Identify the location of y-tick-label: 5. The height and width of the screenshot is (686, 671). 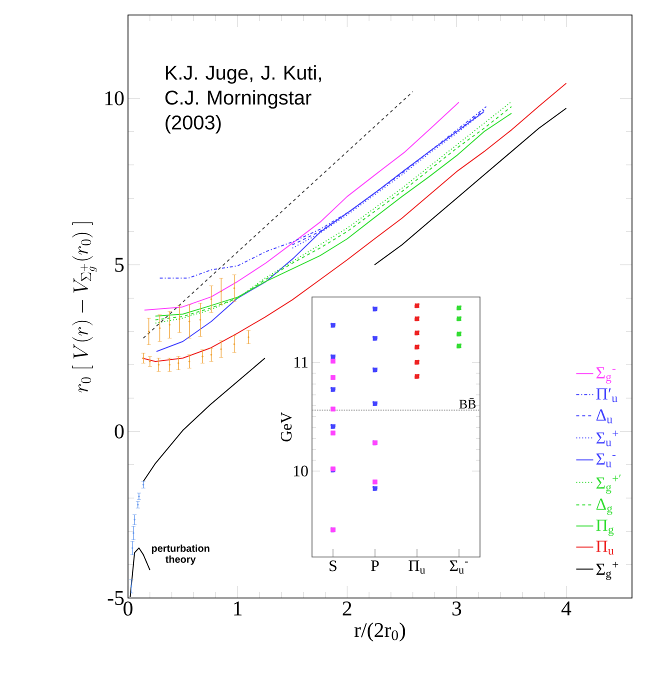
(119, 265).